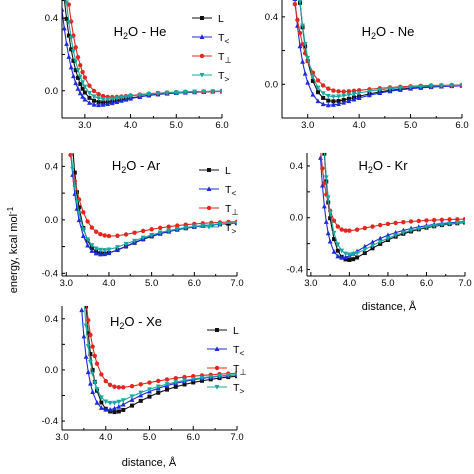 This screenshot has height=474, width=474. I want to click on x-tick-label: 4.0, so click(130, 125).